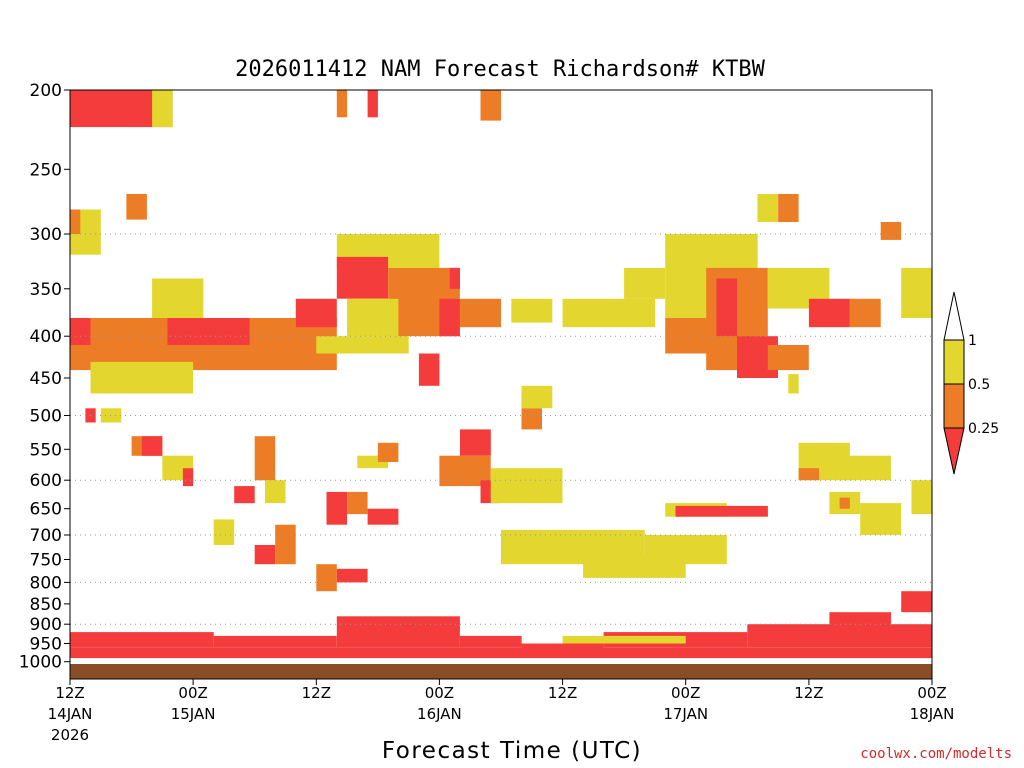 The image size is (1024, 768). What do you see at coordinates (46, 510) in the screenshot?
I see `y-tick-label: 650` at bounding box center [46, 510].